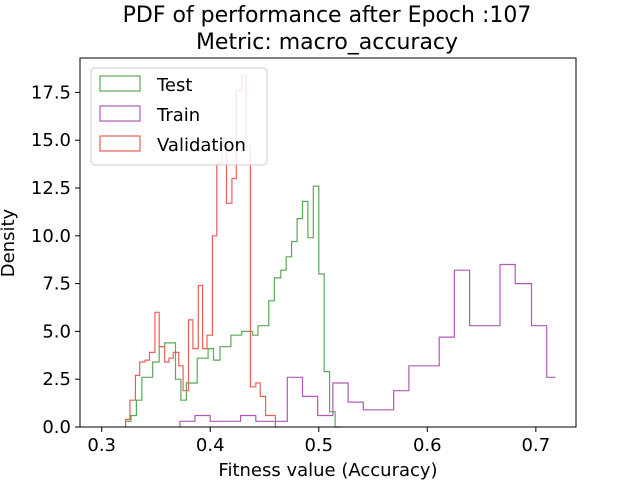  What do you see at coordinates (427, 445) in the screenshot?
I see `x-tick-label: 0.6` at bounding box center [427, 445].